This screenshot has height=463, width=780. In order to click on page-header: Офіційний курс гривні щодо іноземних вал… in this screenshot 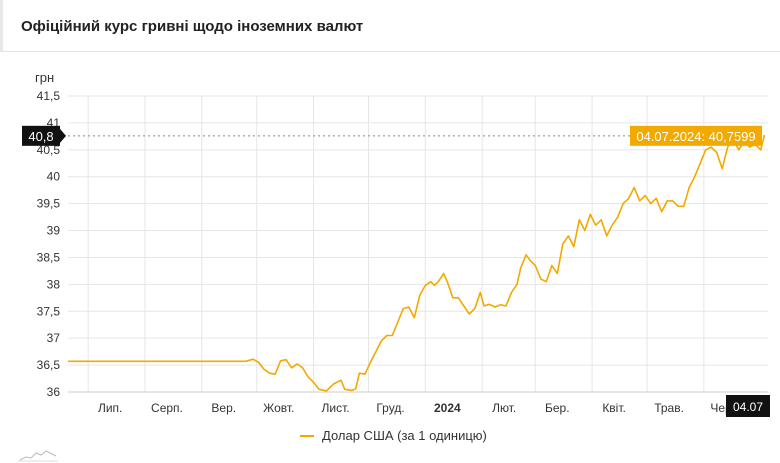, I will do `click(390, 26)`.